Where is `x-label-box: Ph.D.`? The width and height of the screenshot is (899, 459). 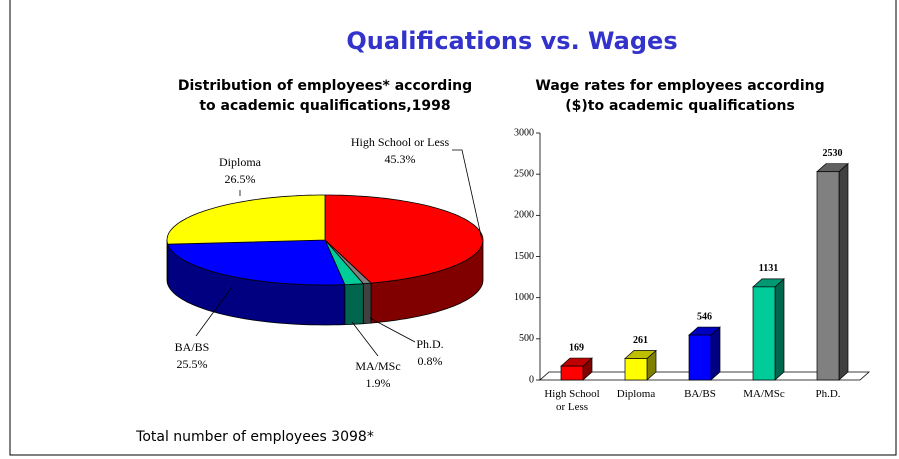
x-label-box: Ph.D. is located at coordinates (828, 394).